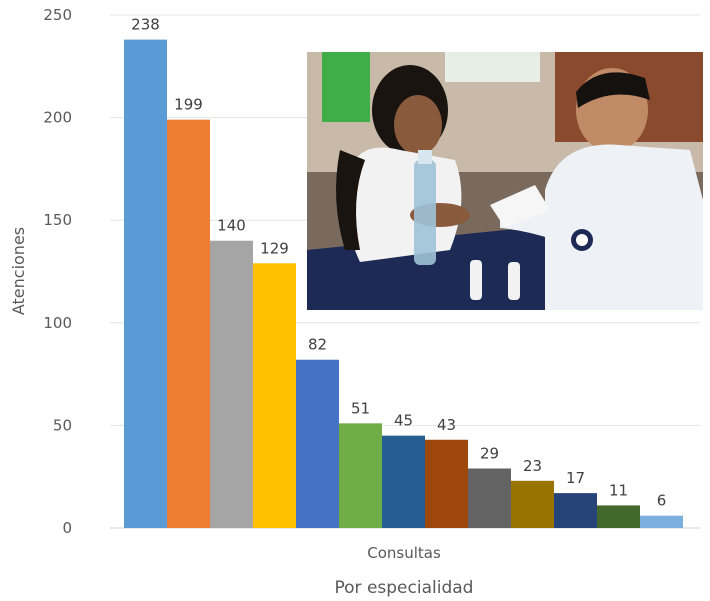 The height and width of the screenshot is (601, 710). Describe the element at coordinates (317, 345) in the screenshot. I see `data-label: 82` at that location.